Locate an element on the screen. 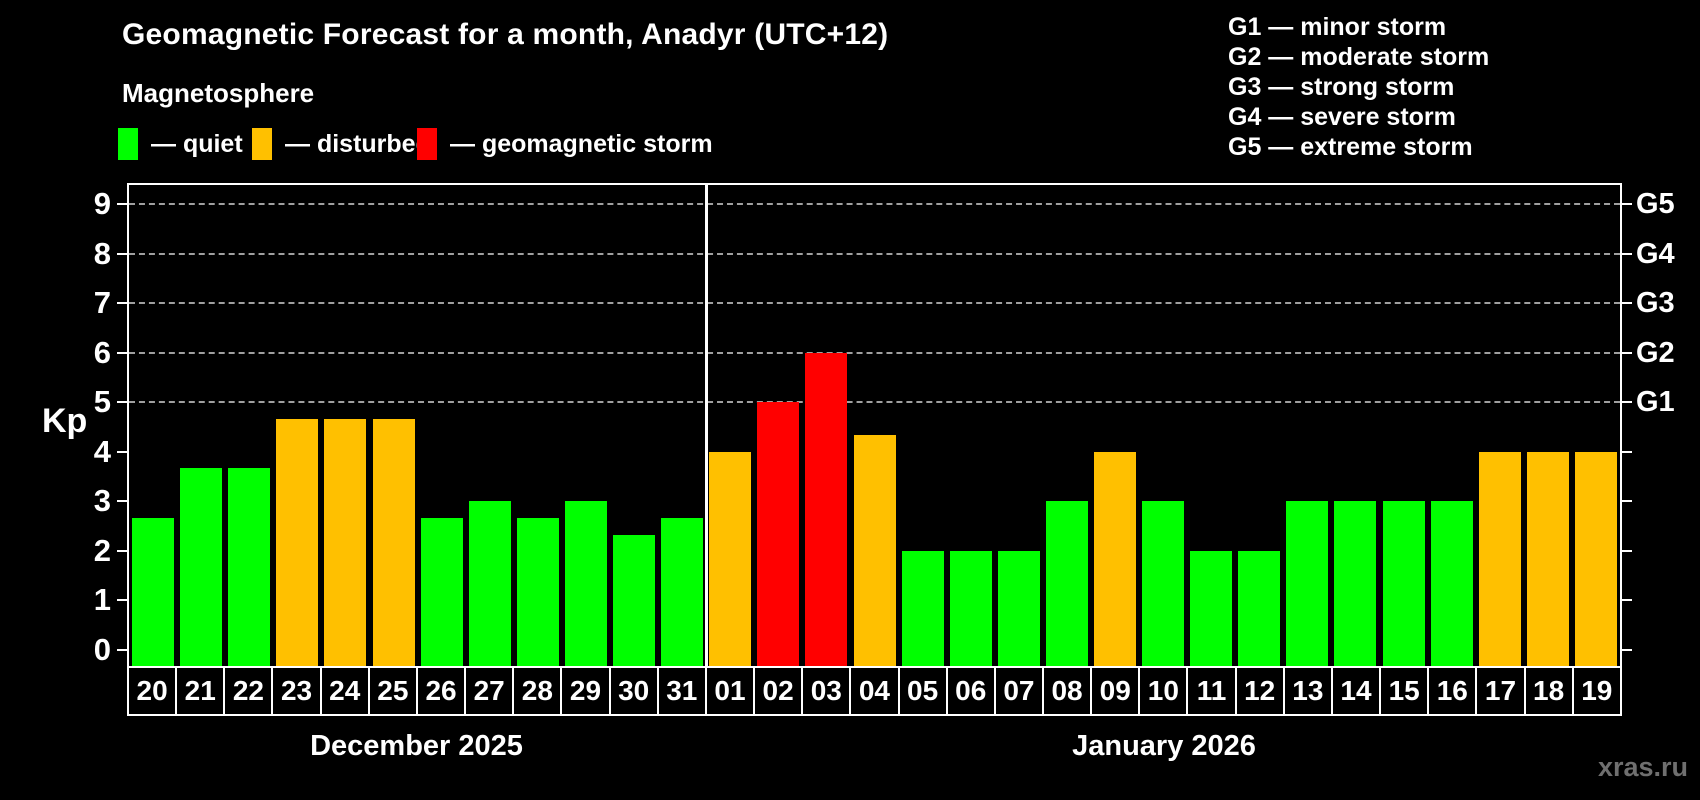 The height and width of the screenshot is (800, 1700). date-cell-23: 23 is located at coordinates (295, 691).